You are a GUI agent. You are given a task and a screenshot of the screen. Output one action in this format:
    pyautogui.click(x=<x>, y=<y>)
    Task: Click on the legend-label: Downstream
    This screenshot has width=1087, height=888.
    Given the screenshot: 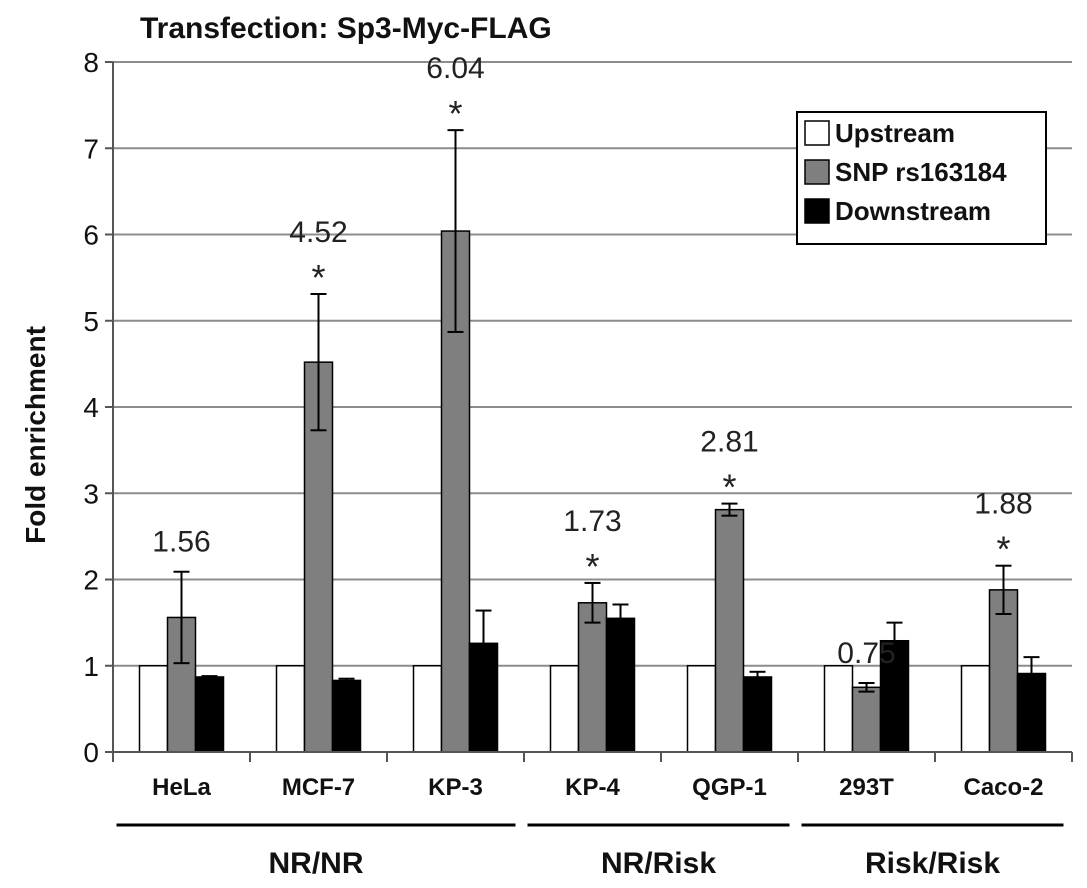 What is the action you would take?
    pyautogui.click(x=913, y=211)
    